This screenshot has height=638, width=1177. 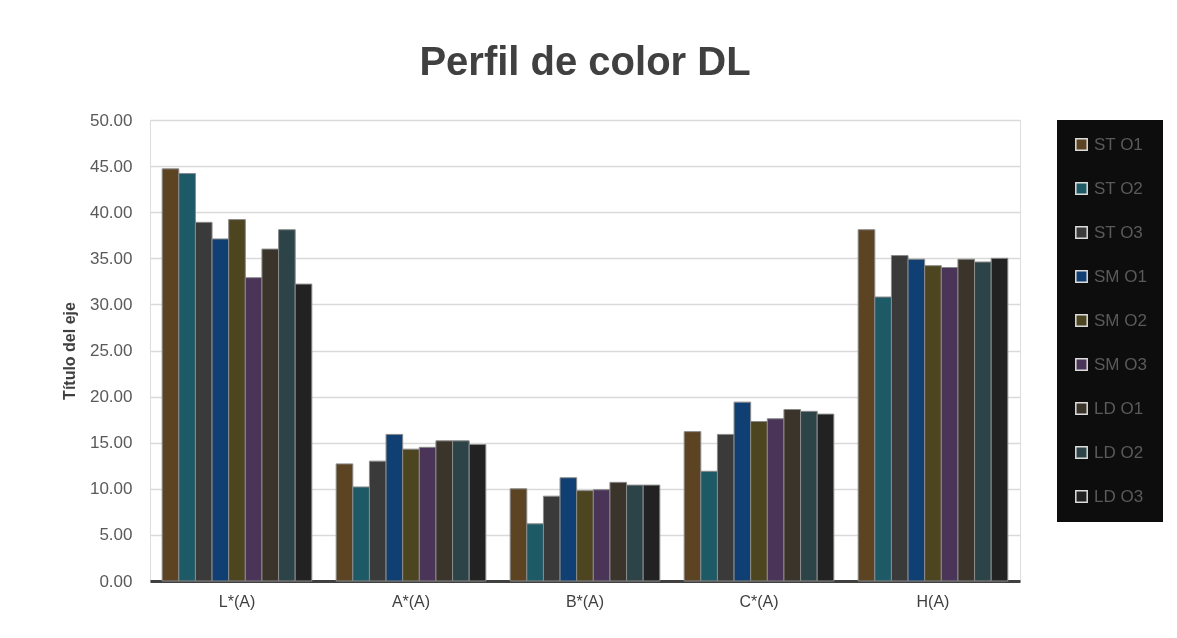 I want to click on legend-label: SM O3, so click(x=1120, y=364).